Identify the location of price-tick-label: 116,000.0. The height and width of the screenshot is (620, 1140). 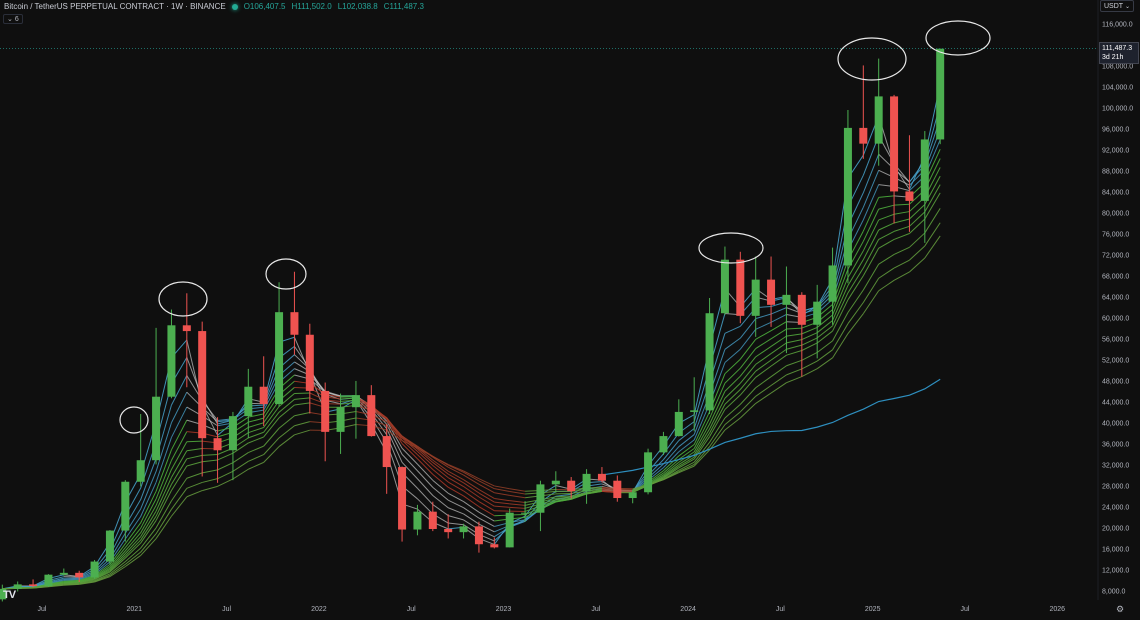
(1117, 25).